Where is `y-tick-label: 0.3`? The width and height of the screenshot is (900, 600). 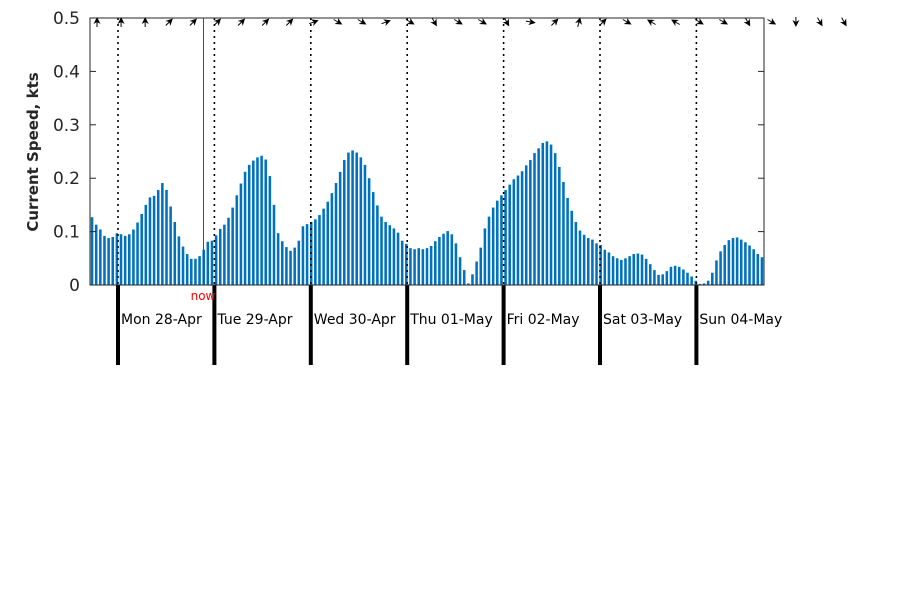 y-tick-label: 0.3 is located at coordinates (66, 126).